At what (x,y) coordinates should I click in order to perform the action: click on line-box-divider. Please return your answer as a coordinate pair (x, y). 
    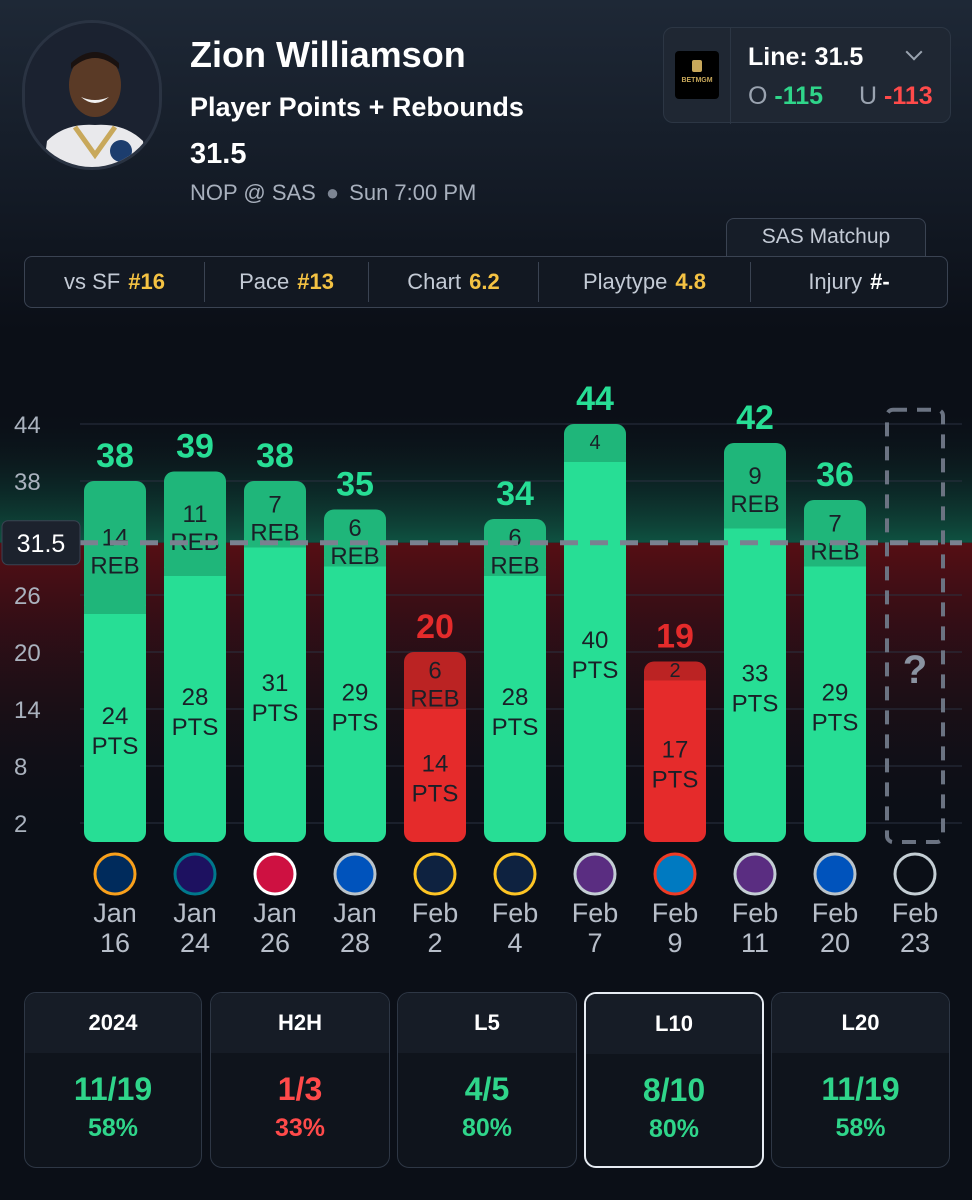
    Looking at the image, I should click on (730, 76).